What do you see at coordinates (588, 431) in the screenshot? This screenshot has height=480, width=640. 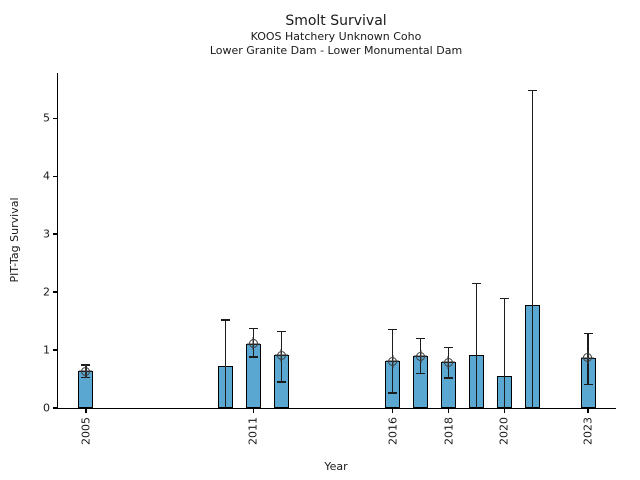 I see `x-tick-label-2023: 2023` at bounding box center [588, 431].